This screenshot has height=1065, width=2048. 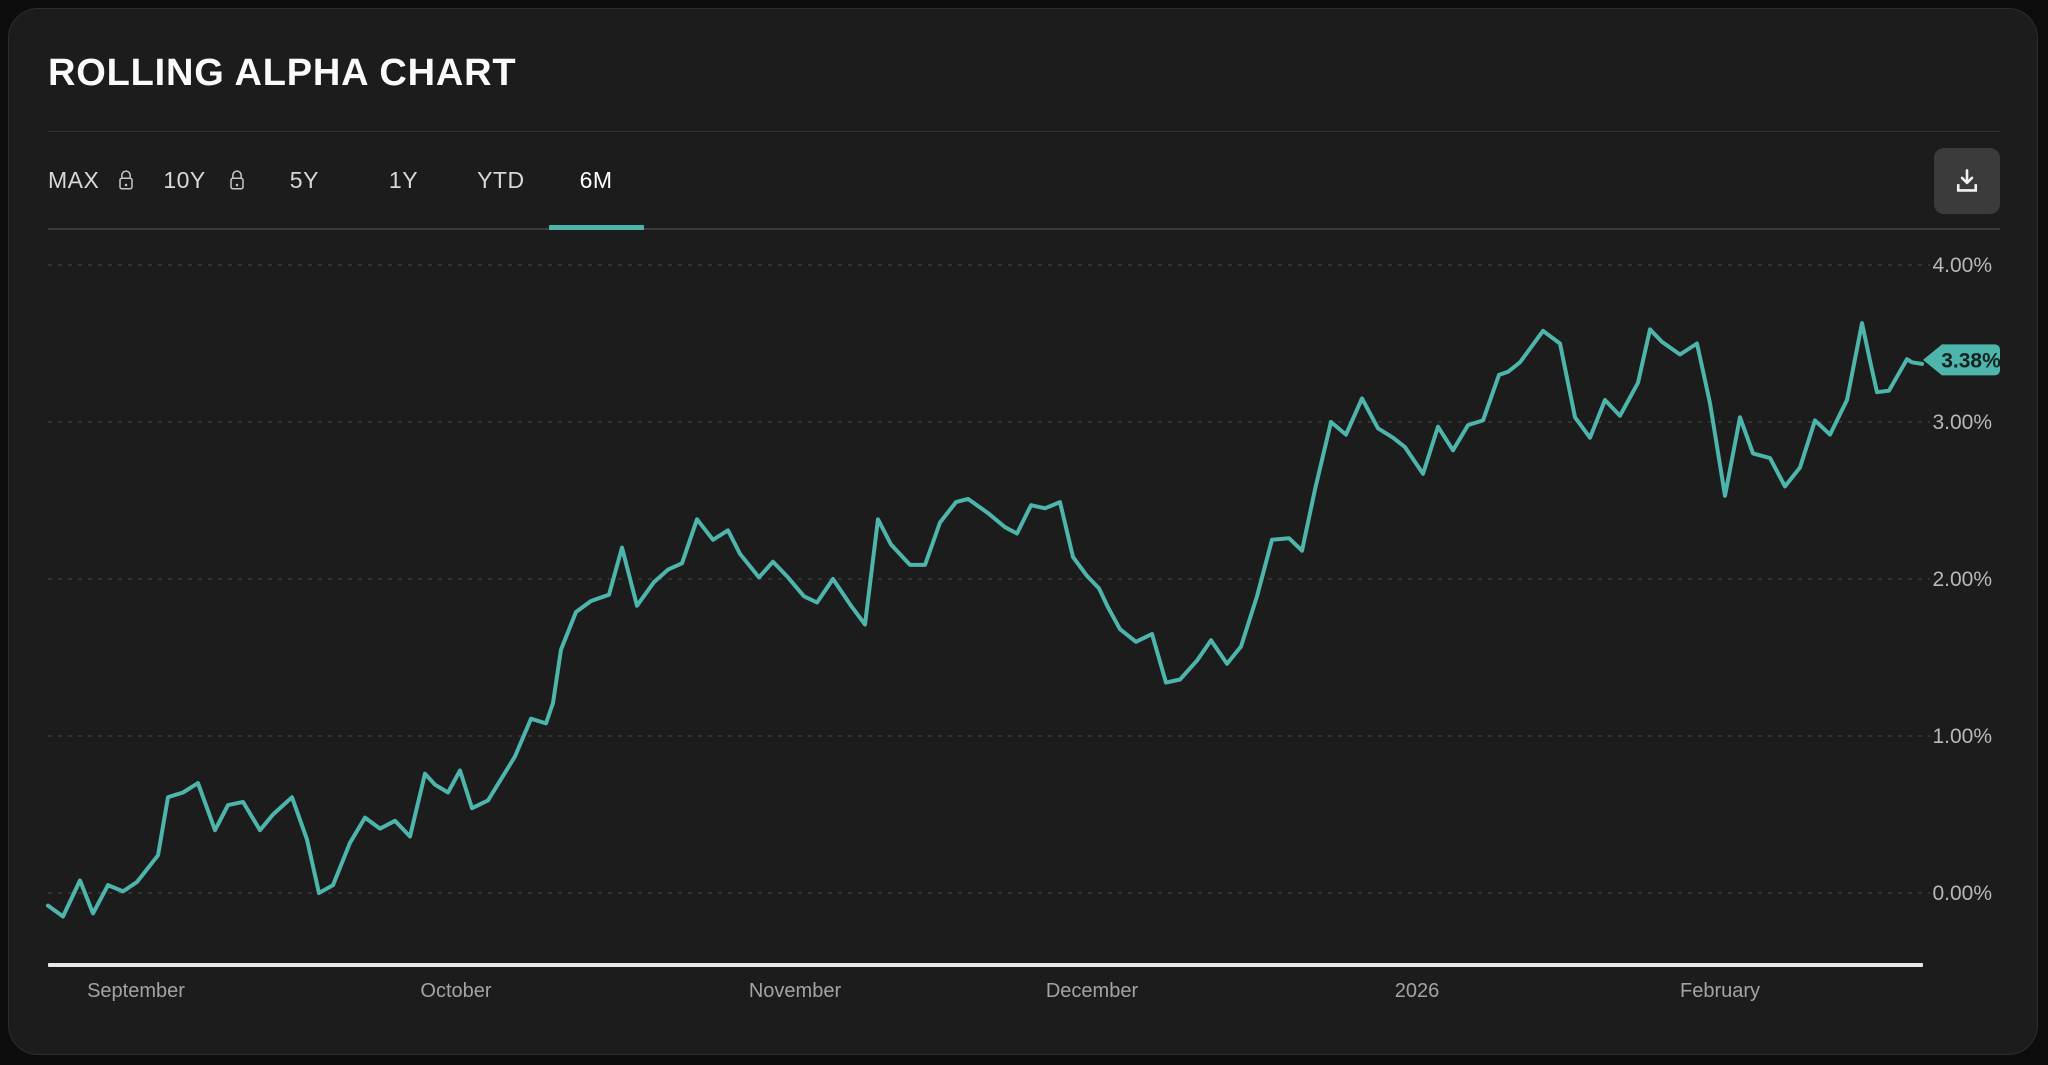 I want to click on x-axis-label: December, so click(x=1092, y=991).